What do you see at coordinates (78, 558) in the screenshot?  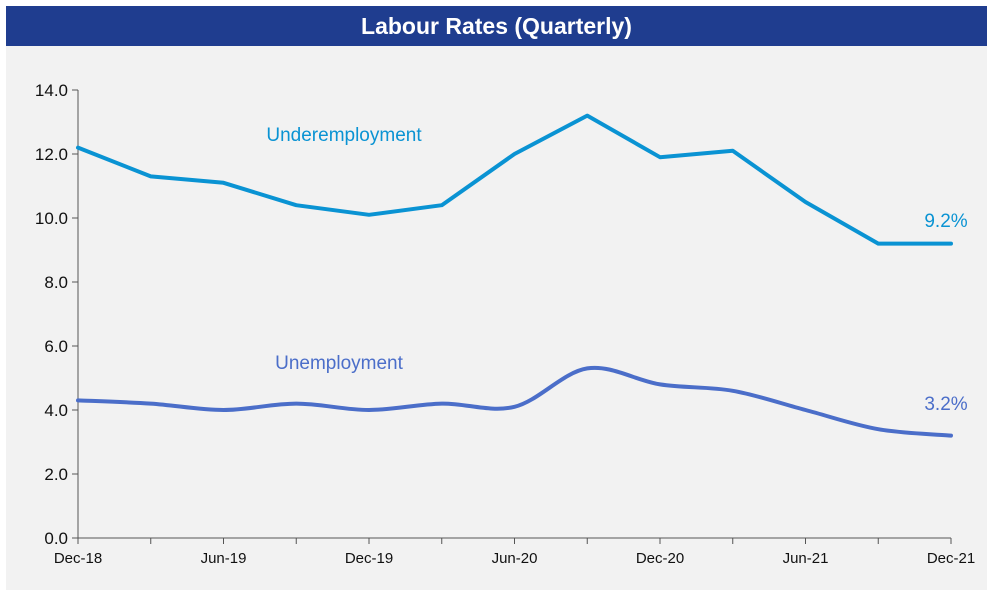 I see `x-tick-label: Dec-18` at bounding box center [78, 558].